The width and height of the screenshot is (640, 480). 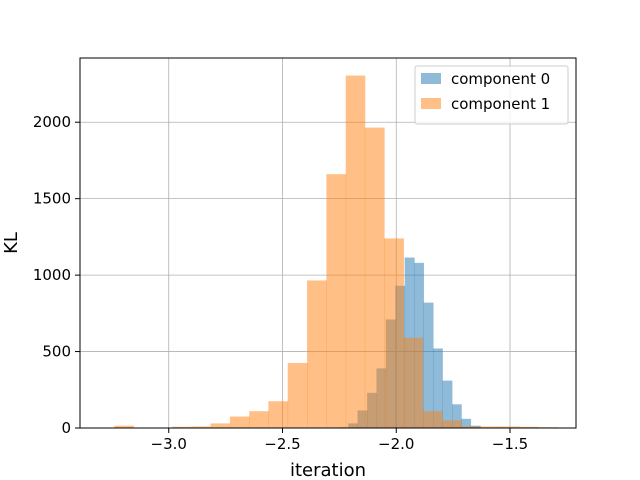 I want to click on y-tick-label: 0, so click(x=66, y=428).